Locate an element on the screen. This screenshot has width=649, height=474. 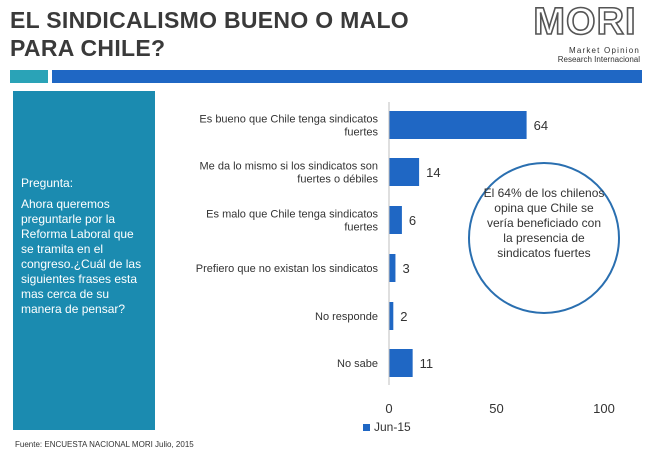
x-tick-label-2: 100 is located at coordinates (604, 408).